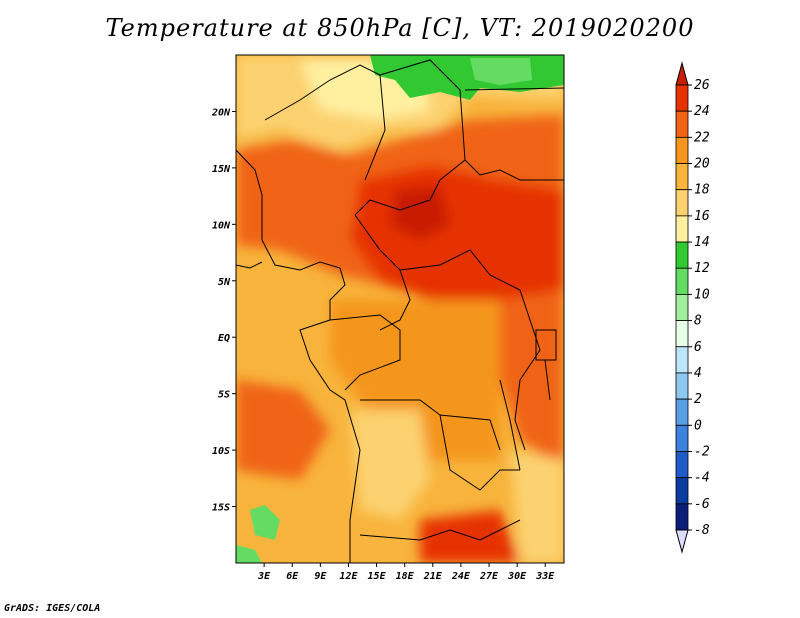 The image size is (800, 618). Describe the element at coordinates (702, 190) in the screenshot. I see `colorbar-label: 18` at that location.